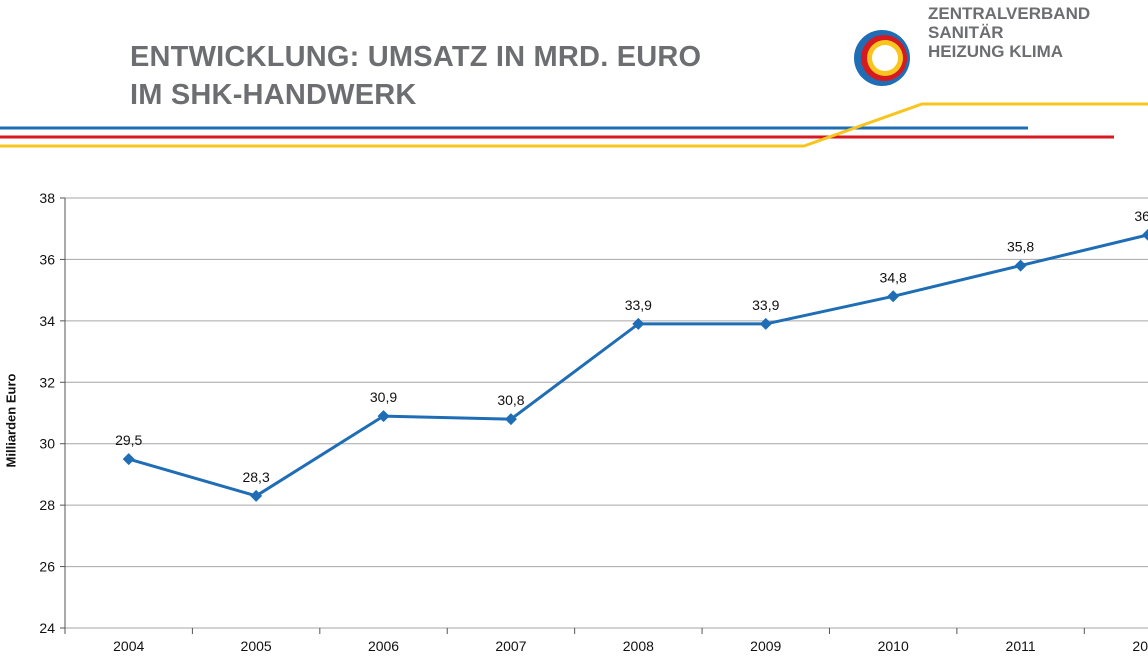 This screenshot has height=662, width=1148. What do you see at coordinates (638, 646) in the screenshot?
I see `x-tick-label: 2008` at bounding box center [638, 646].